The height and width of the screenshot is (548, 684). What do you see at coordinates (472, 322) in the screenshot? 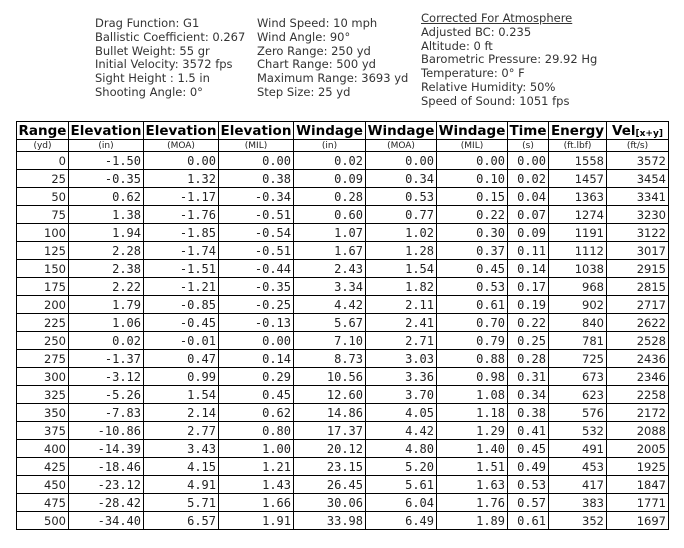
I see `cell: 0.70` at bounding box center [472, 322].